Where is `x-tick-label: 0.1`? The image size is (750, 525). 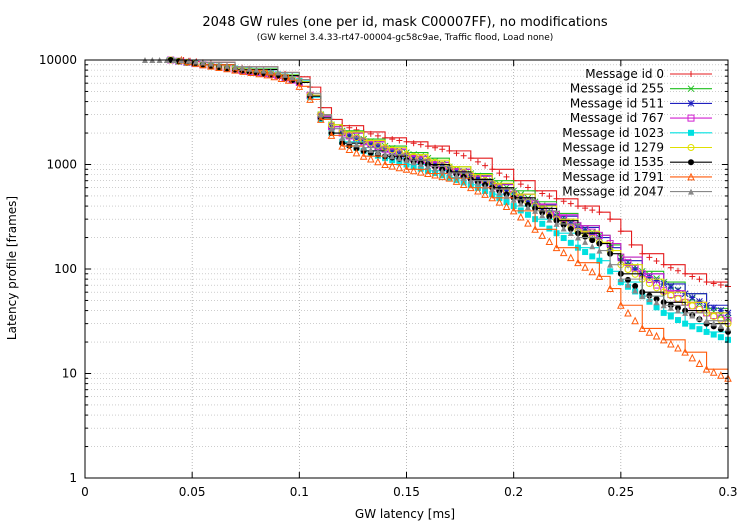 x-tick-label: 0.1 is located at coordinates (299, 492).